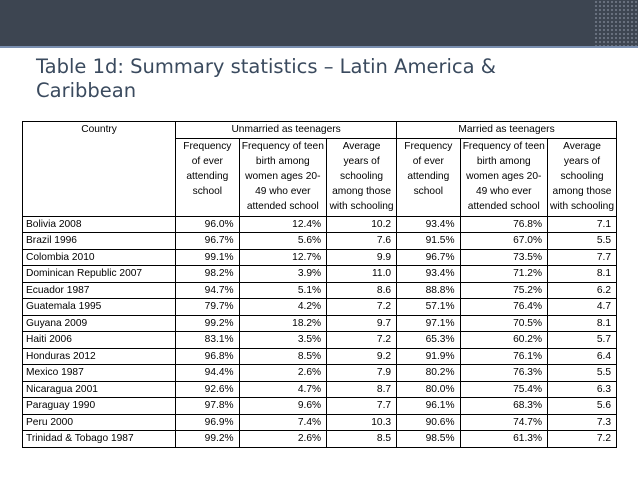  Describe the element at coordinates (283, 307) in the screenshot. I see `cell-unmarried-teen-birth: 4.2%` at that location.